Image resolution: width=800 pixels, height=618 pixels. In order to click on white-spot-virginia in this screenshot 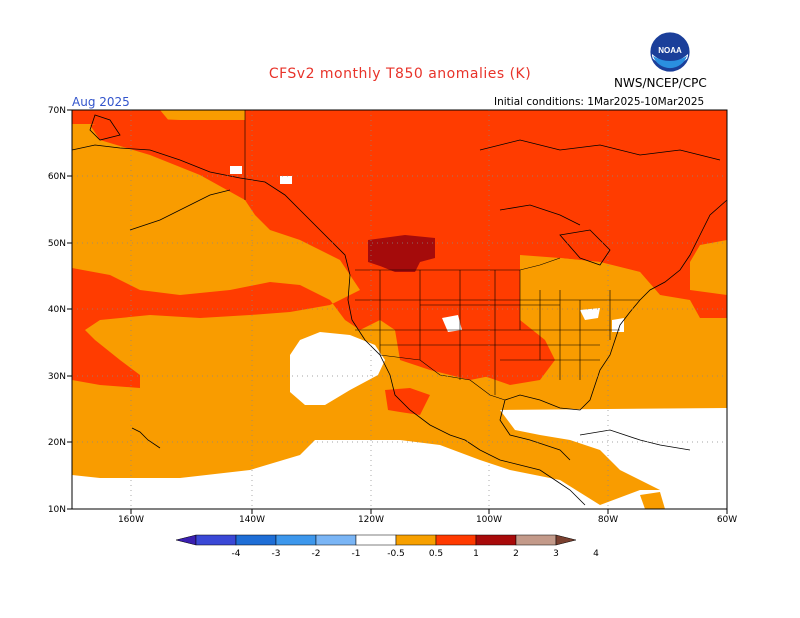, I will do `click(618, 325)`.